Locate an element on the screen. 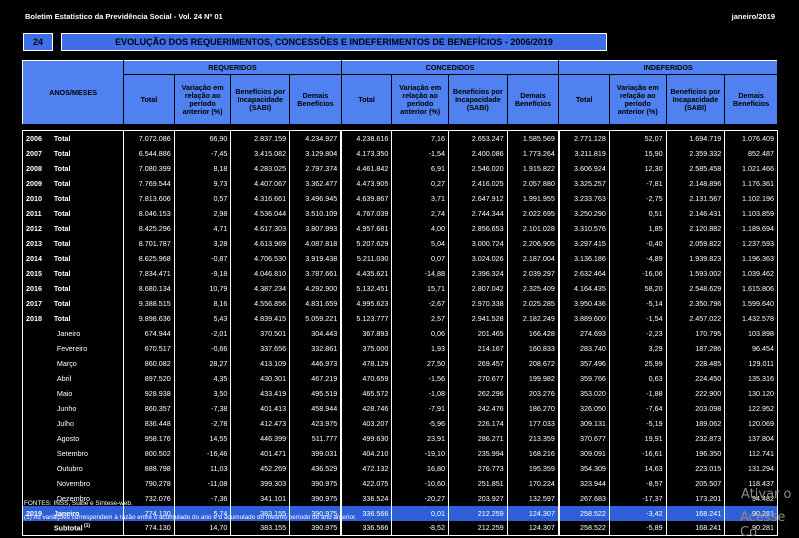 This screenshot has width=799, height=538. value-cell: 283.740 is located at coordinates (584, 348).